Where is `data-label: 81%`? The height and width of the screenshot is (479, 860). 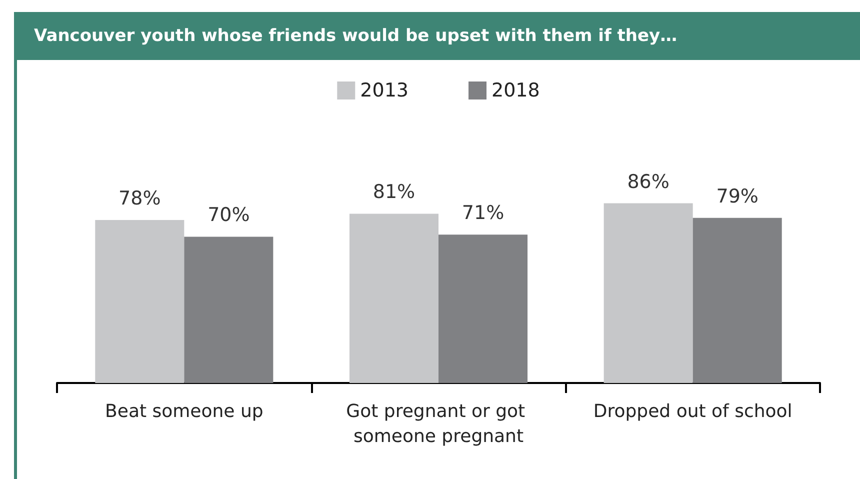
data-label: 81% is located at coordinates (394, 192).